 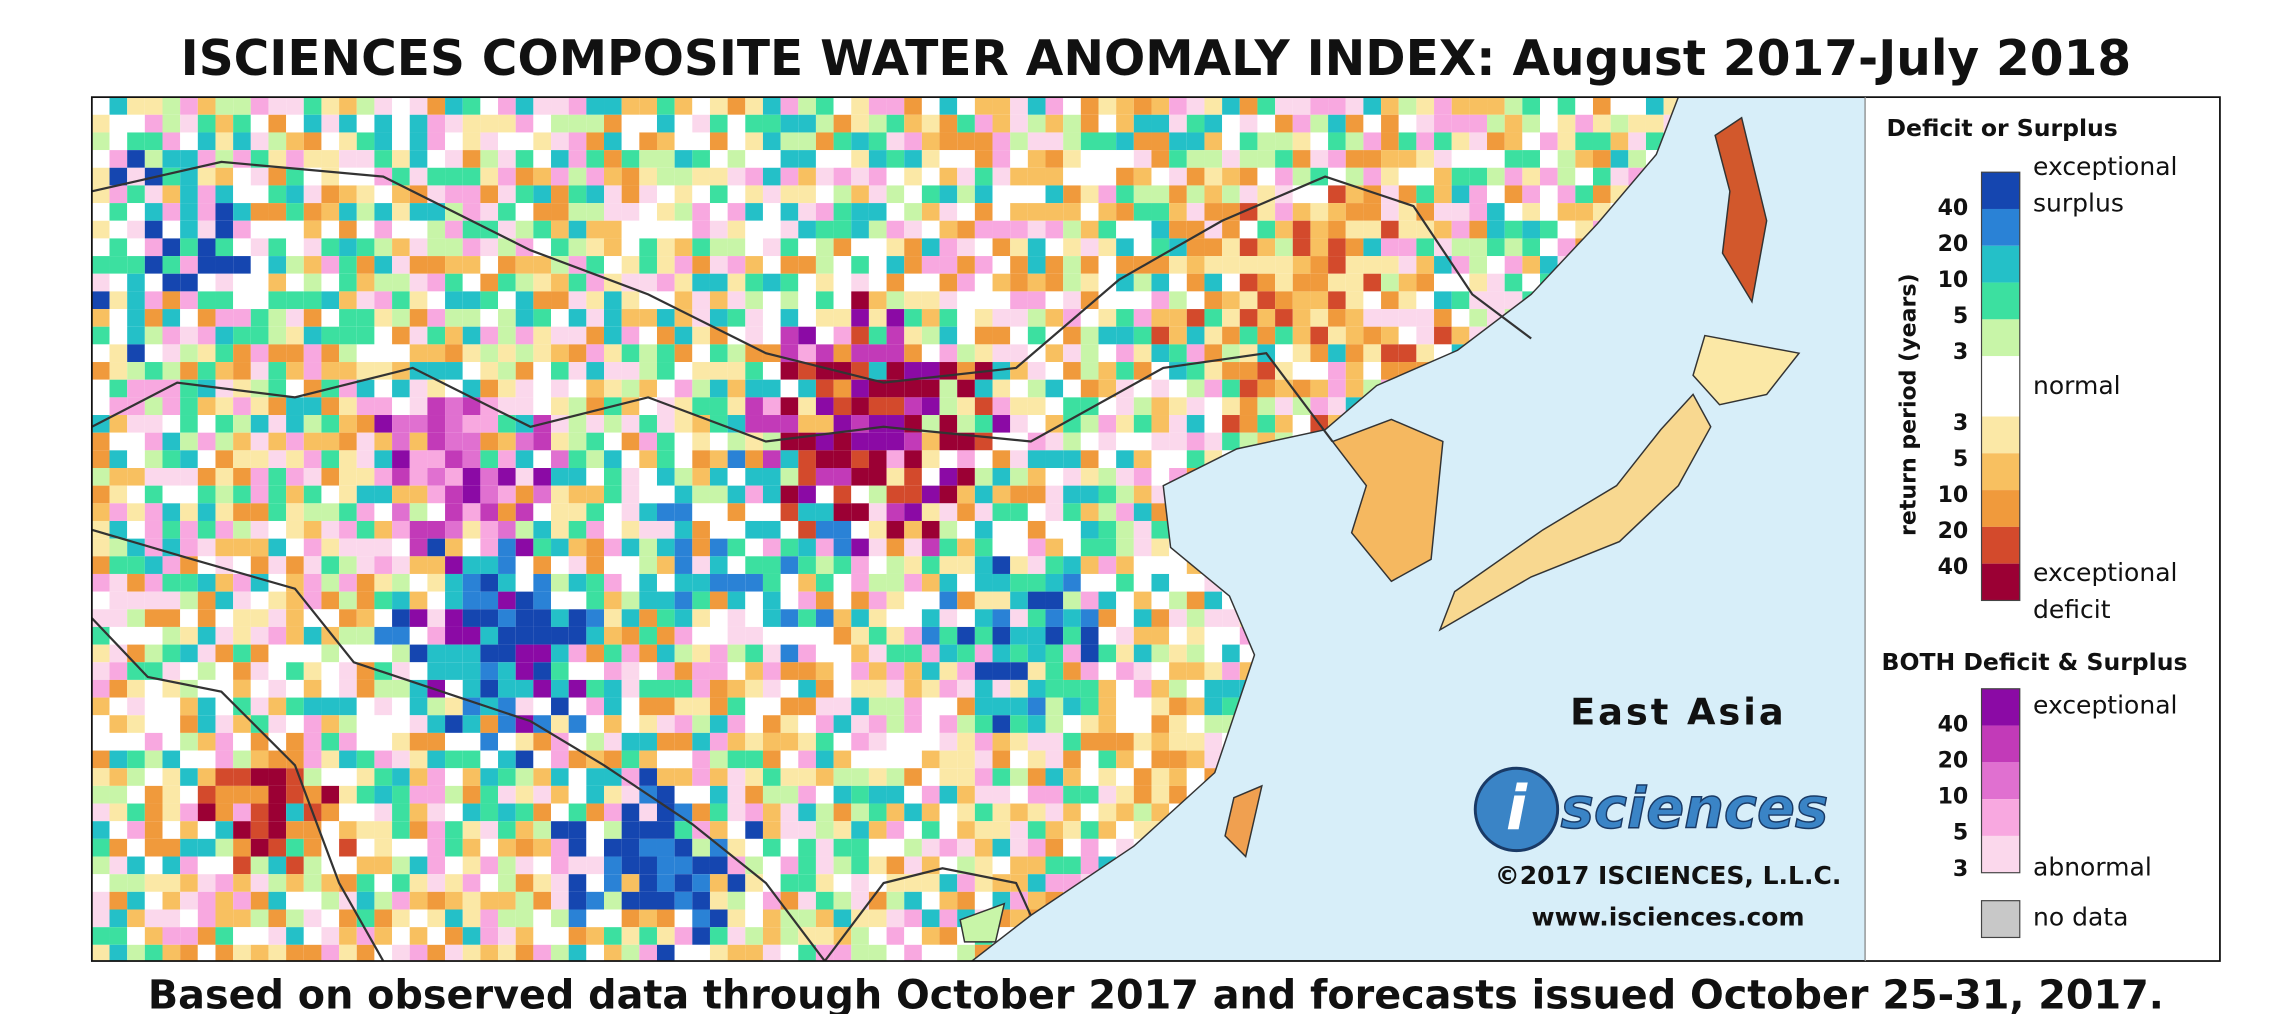 I want to click on legend-label: no data, so click(x=2080, y=916).